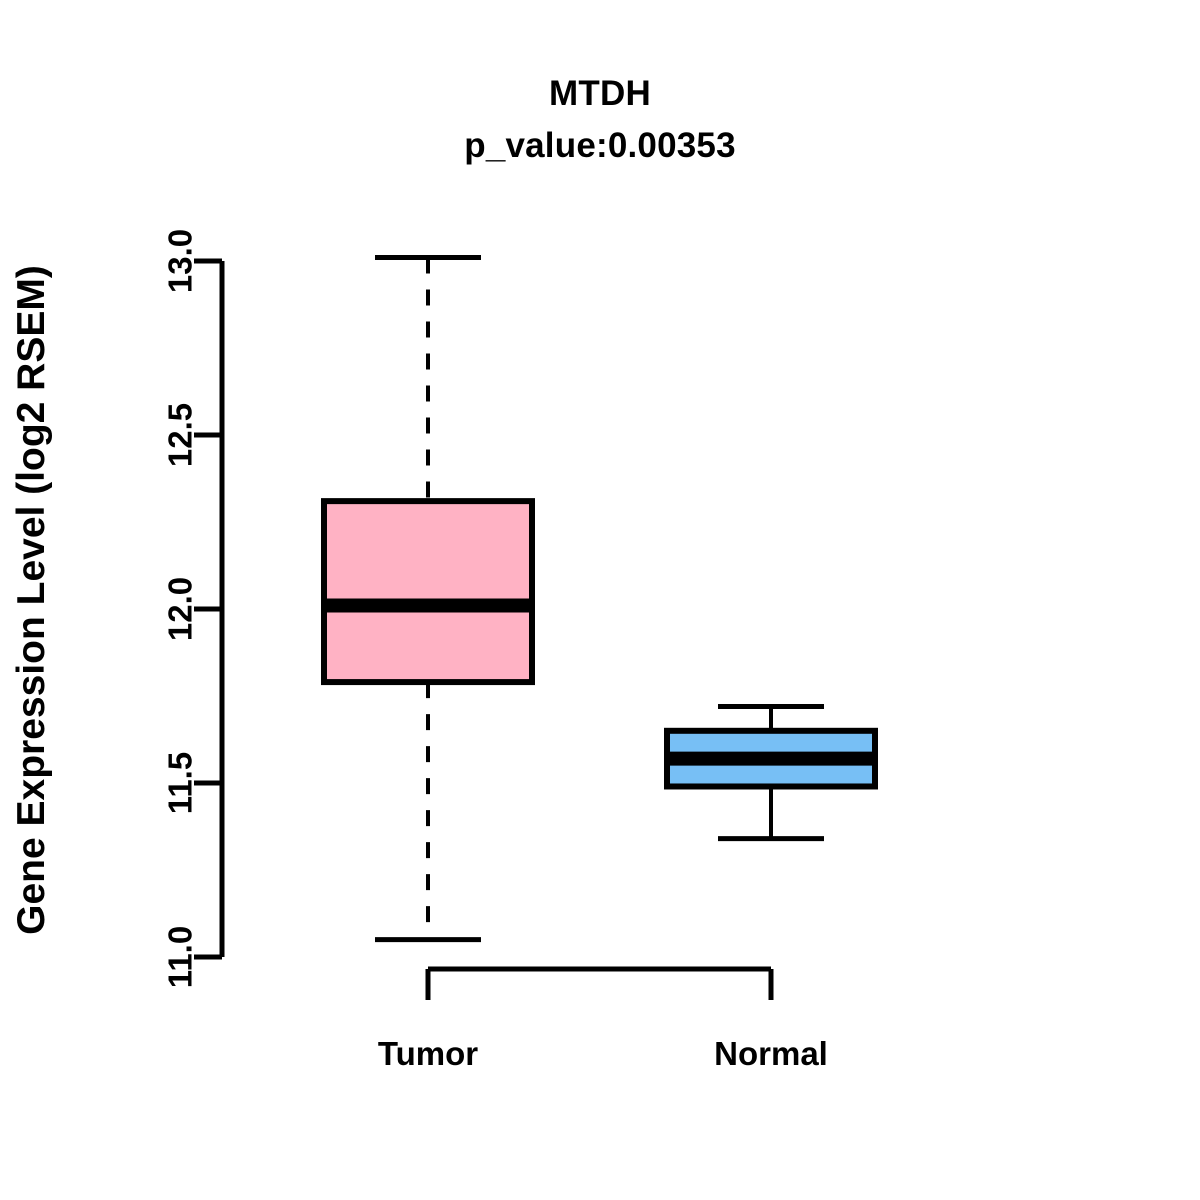 The width and height of the screenshot is (1200, 1200). I want to click on box-tumor, so click(428, 599).